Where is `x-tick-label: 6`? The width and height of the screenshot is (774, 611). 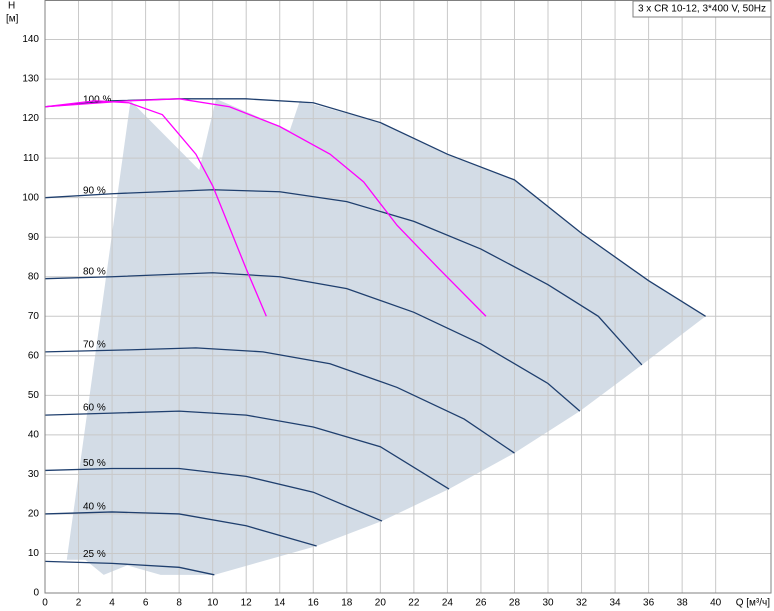 x-tick-label: 6 is located at coordinates (146, 603).